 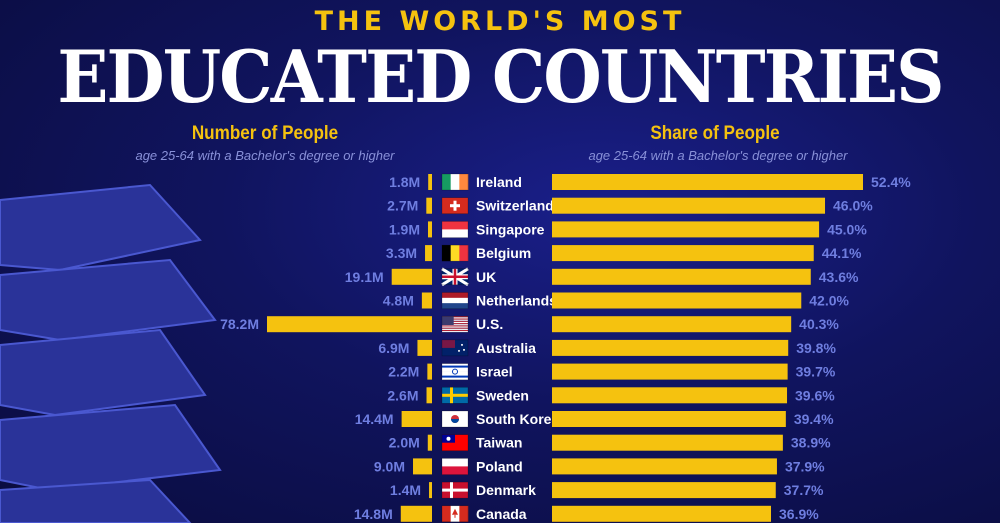 I want to click on country-row: 14.4M South Korea 39.4%, so click(x=594, y=419).